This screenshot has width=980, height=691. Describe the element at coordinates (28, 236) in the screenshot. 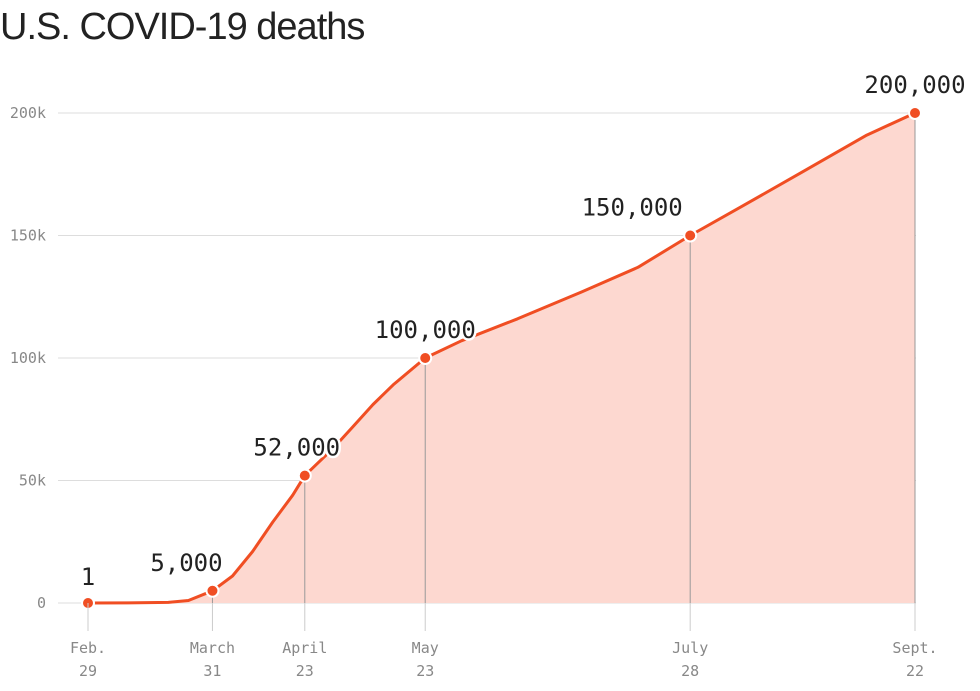

I see `y-tick-label: 150k` at that location.